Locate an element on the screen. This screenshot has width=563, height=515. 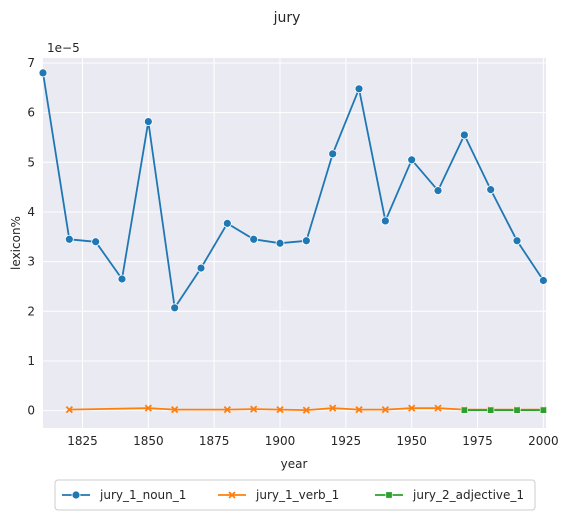
legend-box is located at coordinates (295, 495).